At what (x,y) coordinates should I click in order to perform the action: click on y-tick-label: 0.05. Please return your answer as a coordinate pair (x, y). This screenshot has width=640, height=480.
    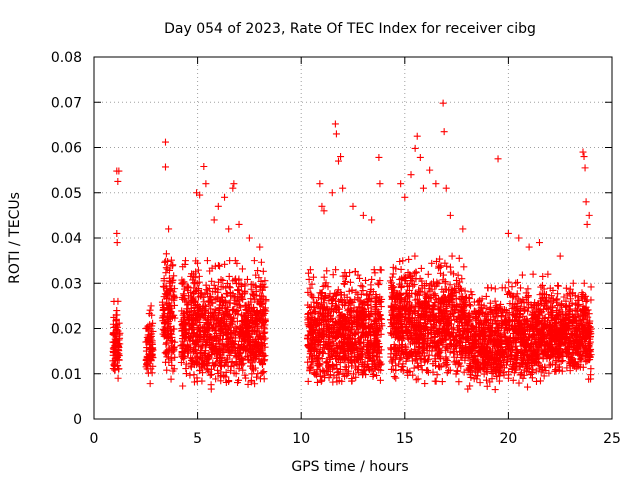
    Looking at the image, I should click on (66, 194).